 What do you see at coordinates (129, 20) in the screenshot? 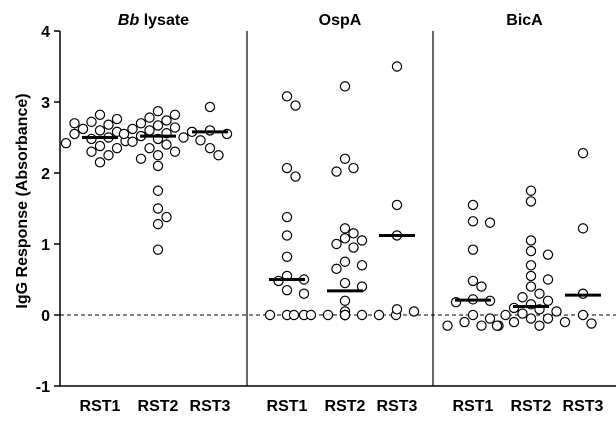
I see `panel-title-italic: Bb` at bounding box center [129, 20].